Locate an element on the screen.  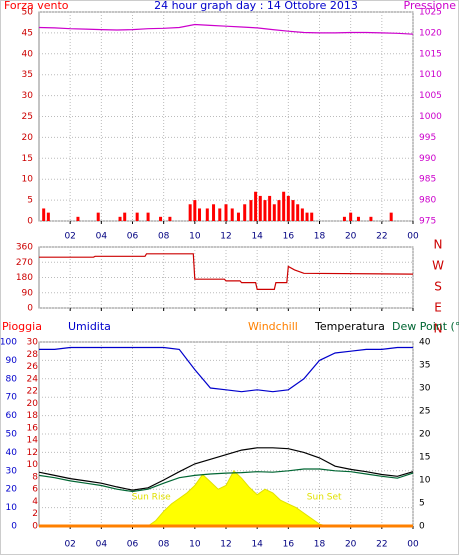
x-tick-label: 06 is located at coordinates (133, 237).